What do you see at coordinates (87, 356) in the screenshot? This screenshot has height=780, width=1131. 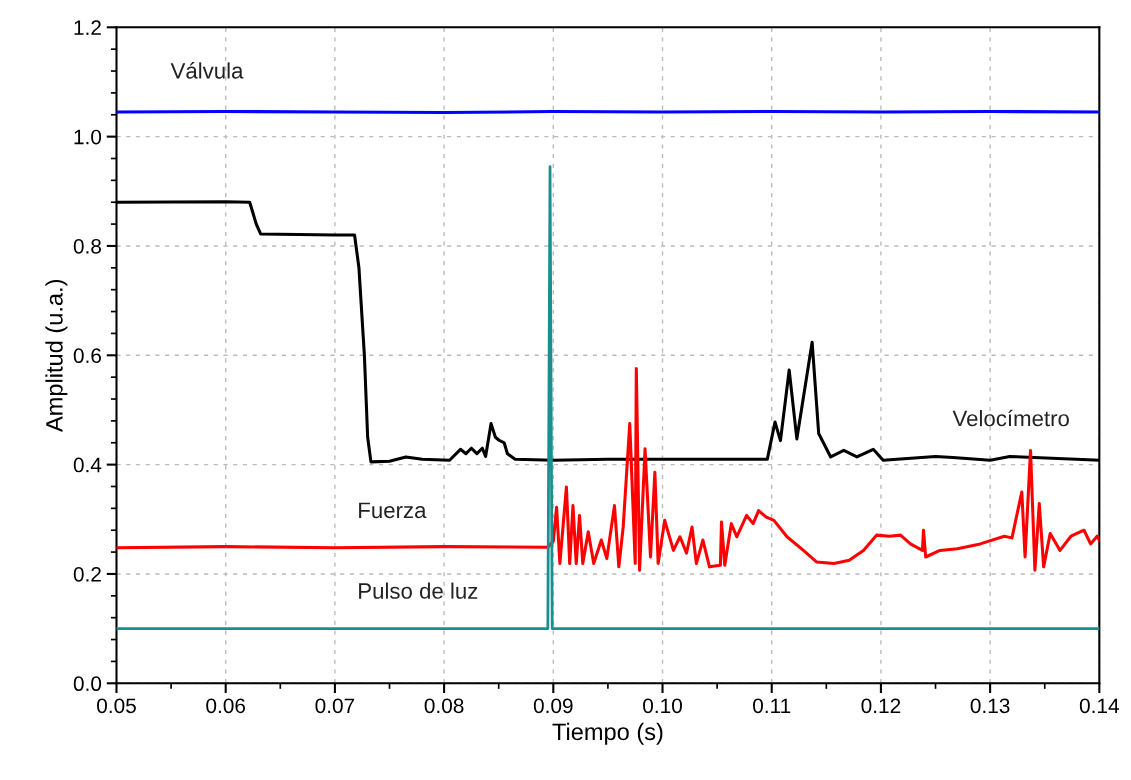 I see `y-tick-label: 0.6` at bounding box center [87, 356].